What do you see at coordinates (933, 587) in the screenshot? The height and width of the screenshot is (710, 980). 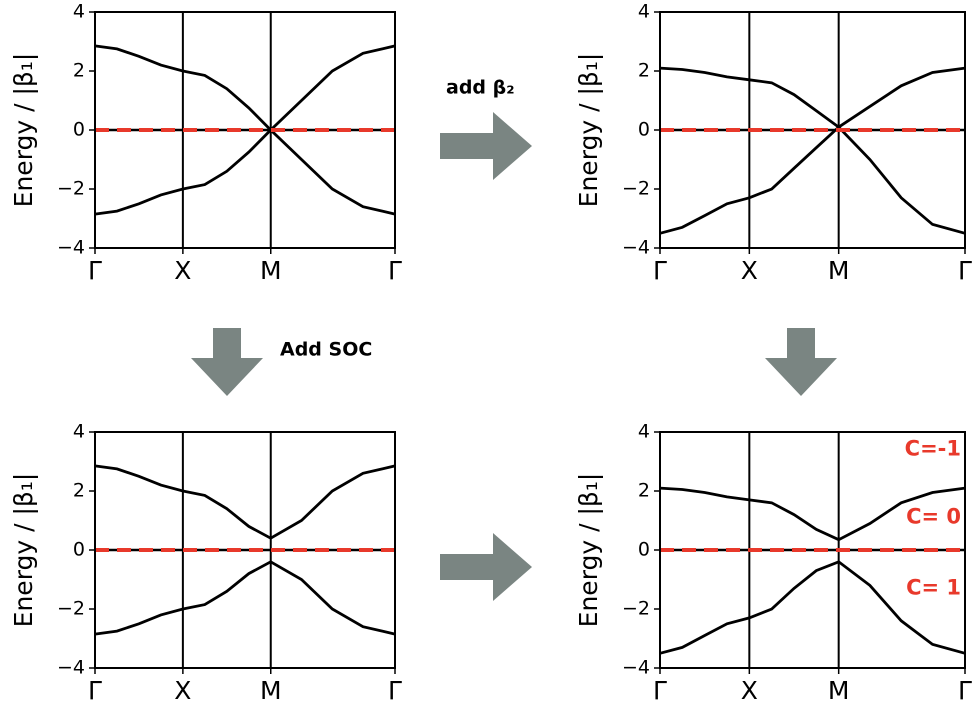 I see `annotation: C= 1` at bounding box center [933, 587].